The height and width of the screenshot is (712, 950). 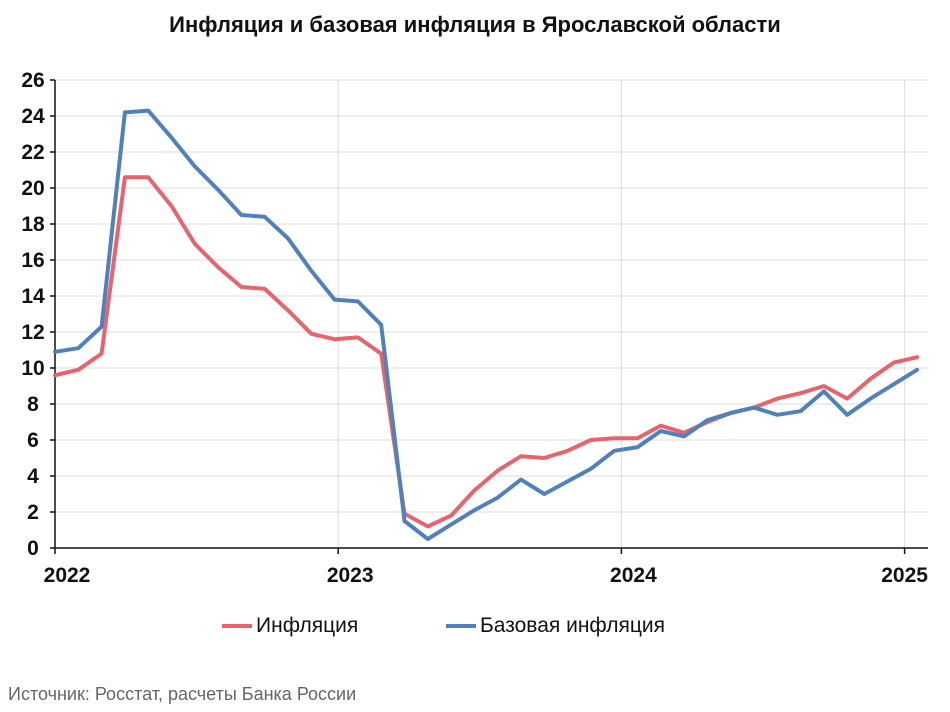 I want to click on x-tick-label: 2023, so click(x=350, y=575).